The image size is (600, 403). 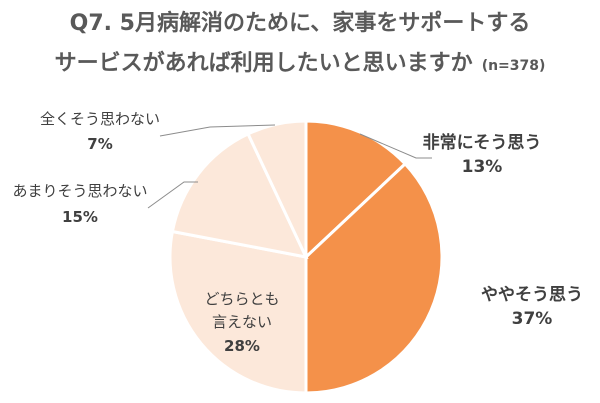 What do you see at coordinates (514, 66) in the screenshot?
I see `sample-size-note: (n=378)` at bounding box center [514, 66].